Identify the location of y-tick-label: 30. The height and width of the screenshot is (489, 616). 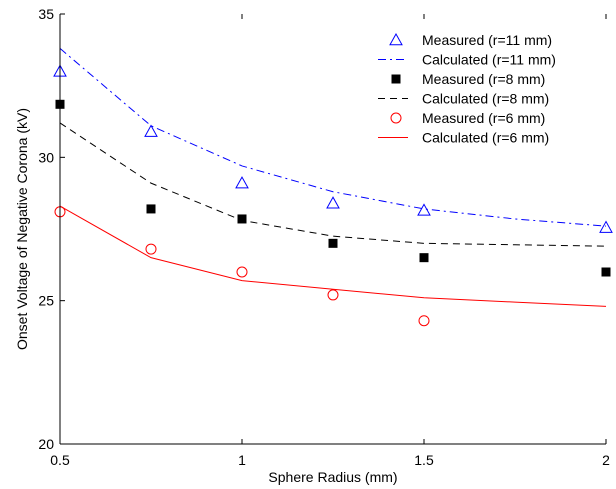
(46, 157).